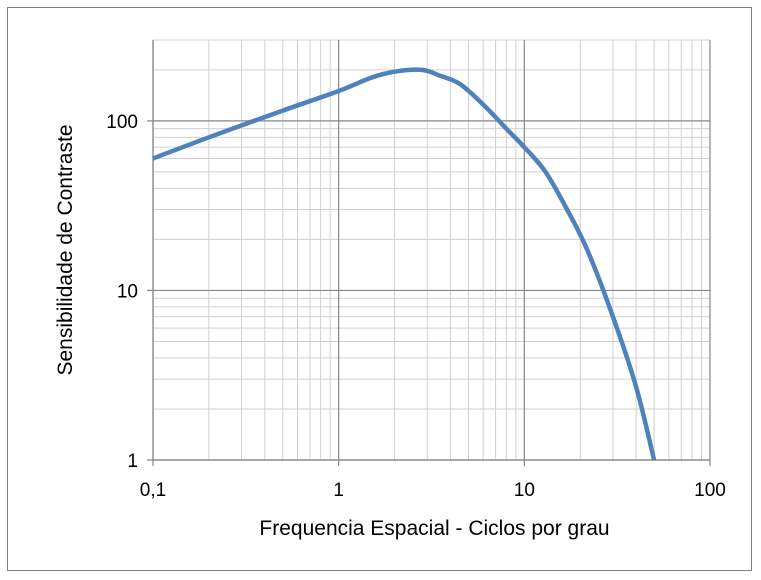 This screenshot has height=580, width=761. I want to click on y-axis-title: Sensibilidade de Contraste, so click(65, 250).